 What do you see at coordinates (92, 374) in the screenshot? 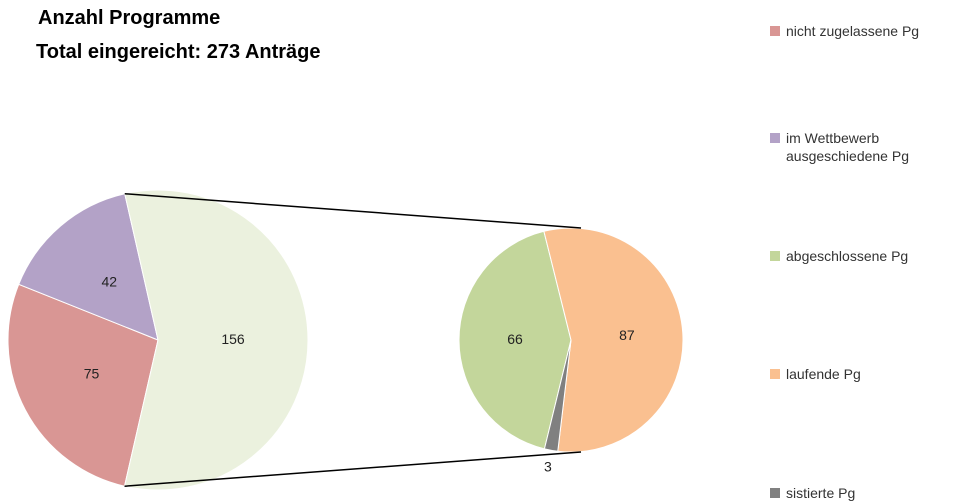
I see `data-label: 75` at bounding box center [92, 374].